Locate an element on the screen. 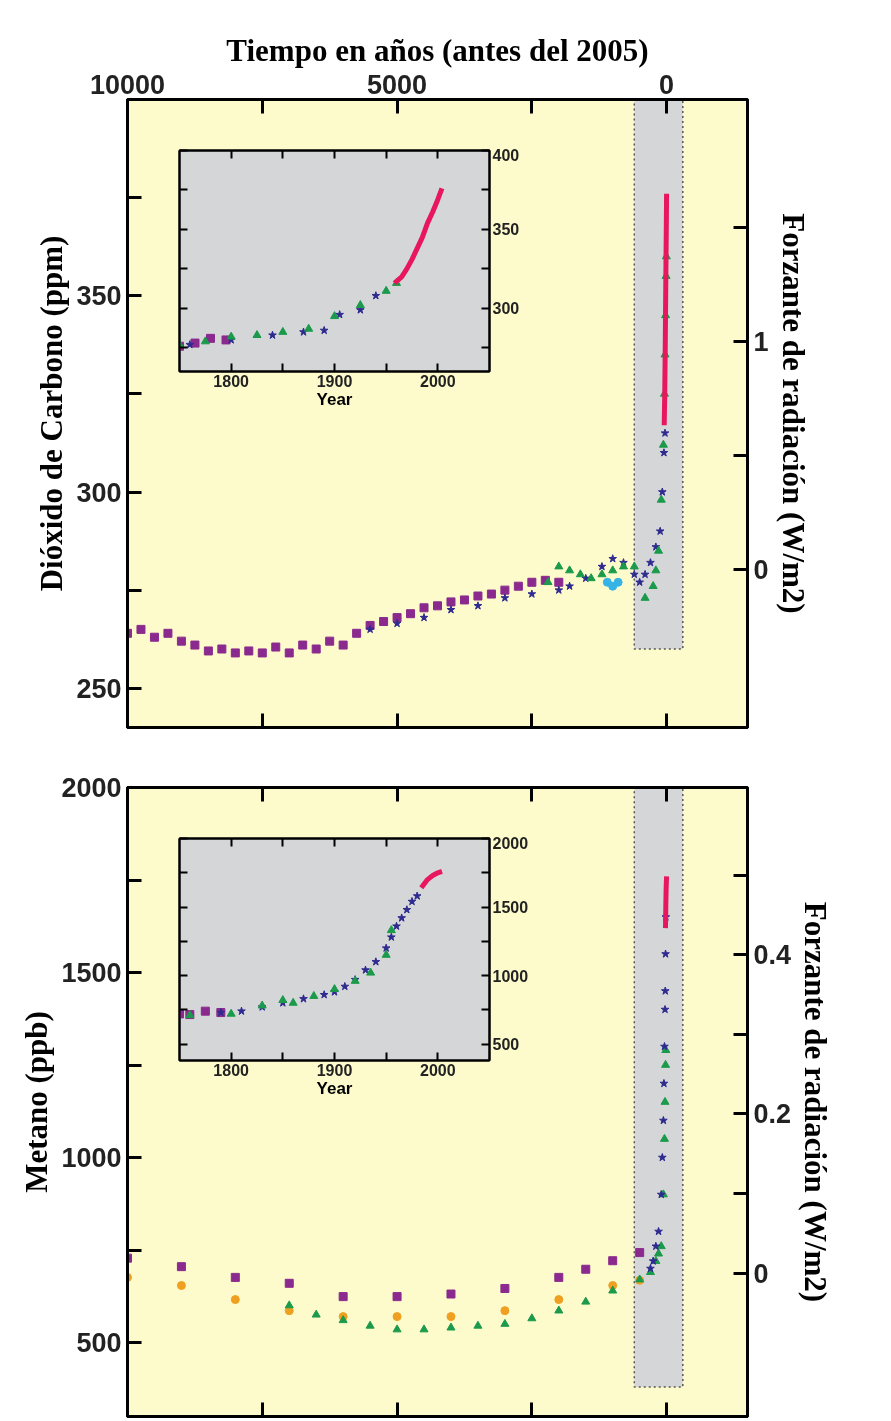 This screenshot has width=891, height=1421. x-axis-title: Tiempo en años (antes del 2005) is located at coordinates (437, 50).